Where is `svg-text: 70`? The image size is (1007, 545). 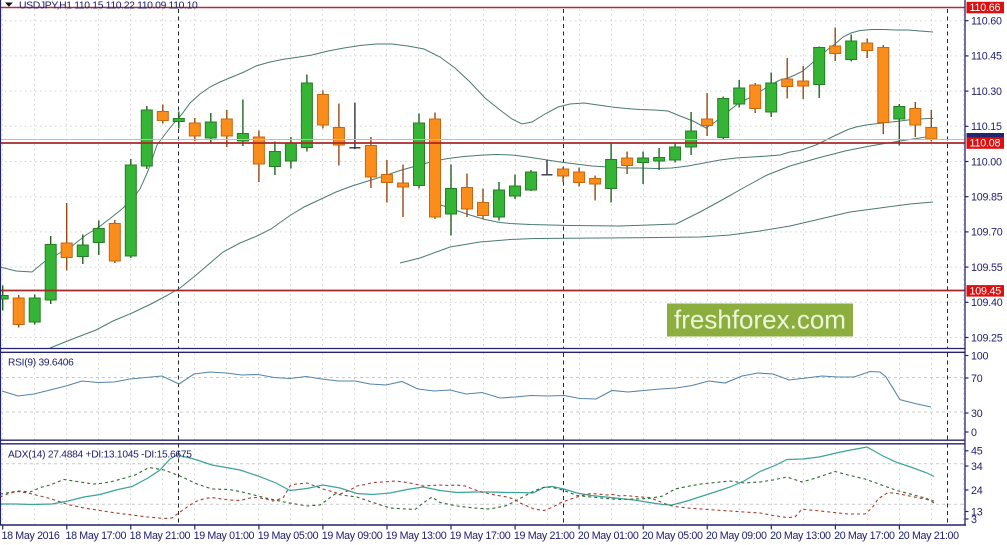
svg-text: 70 is located at coordinates (977, 379).